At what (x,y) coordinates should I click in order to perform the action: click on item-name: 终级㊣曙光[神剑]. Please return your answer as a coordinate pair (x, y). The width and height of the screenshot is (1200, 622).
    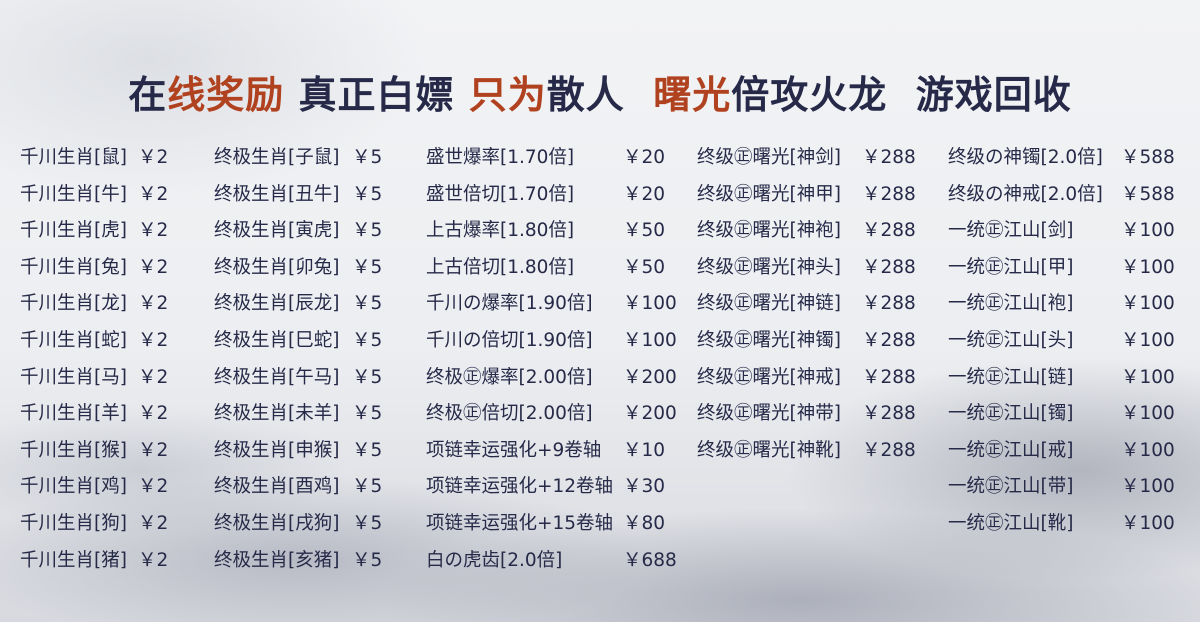
    Looking at the image, I should click on (769, 157).